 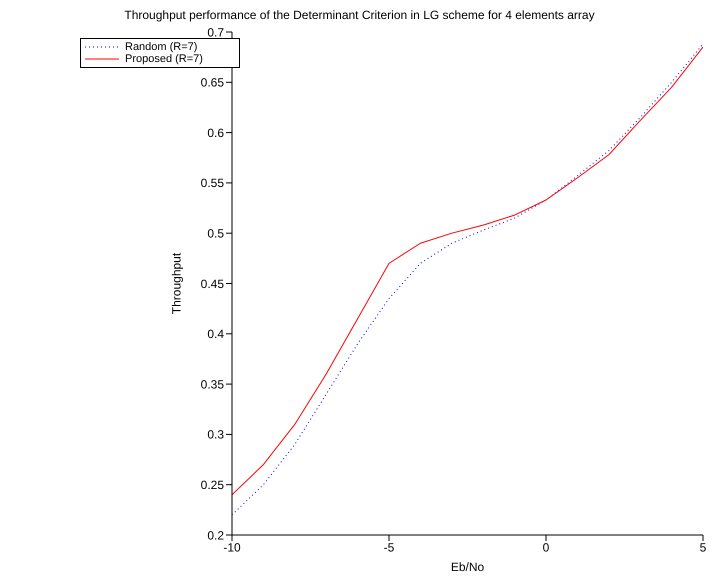 What do you see at coordinates (467, 567) in the screenshot?
I see `x-axis-title: Eb/No` at bounding box center [467, 567].